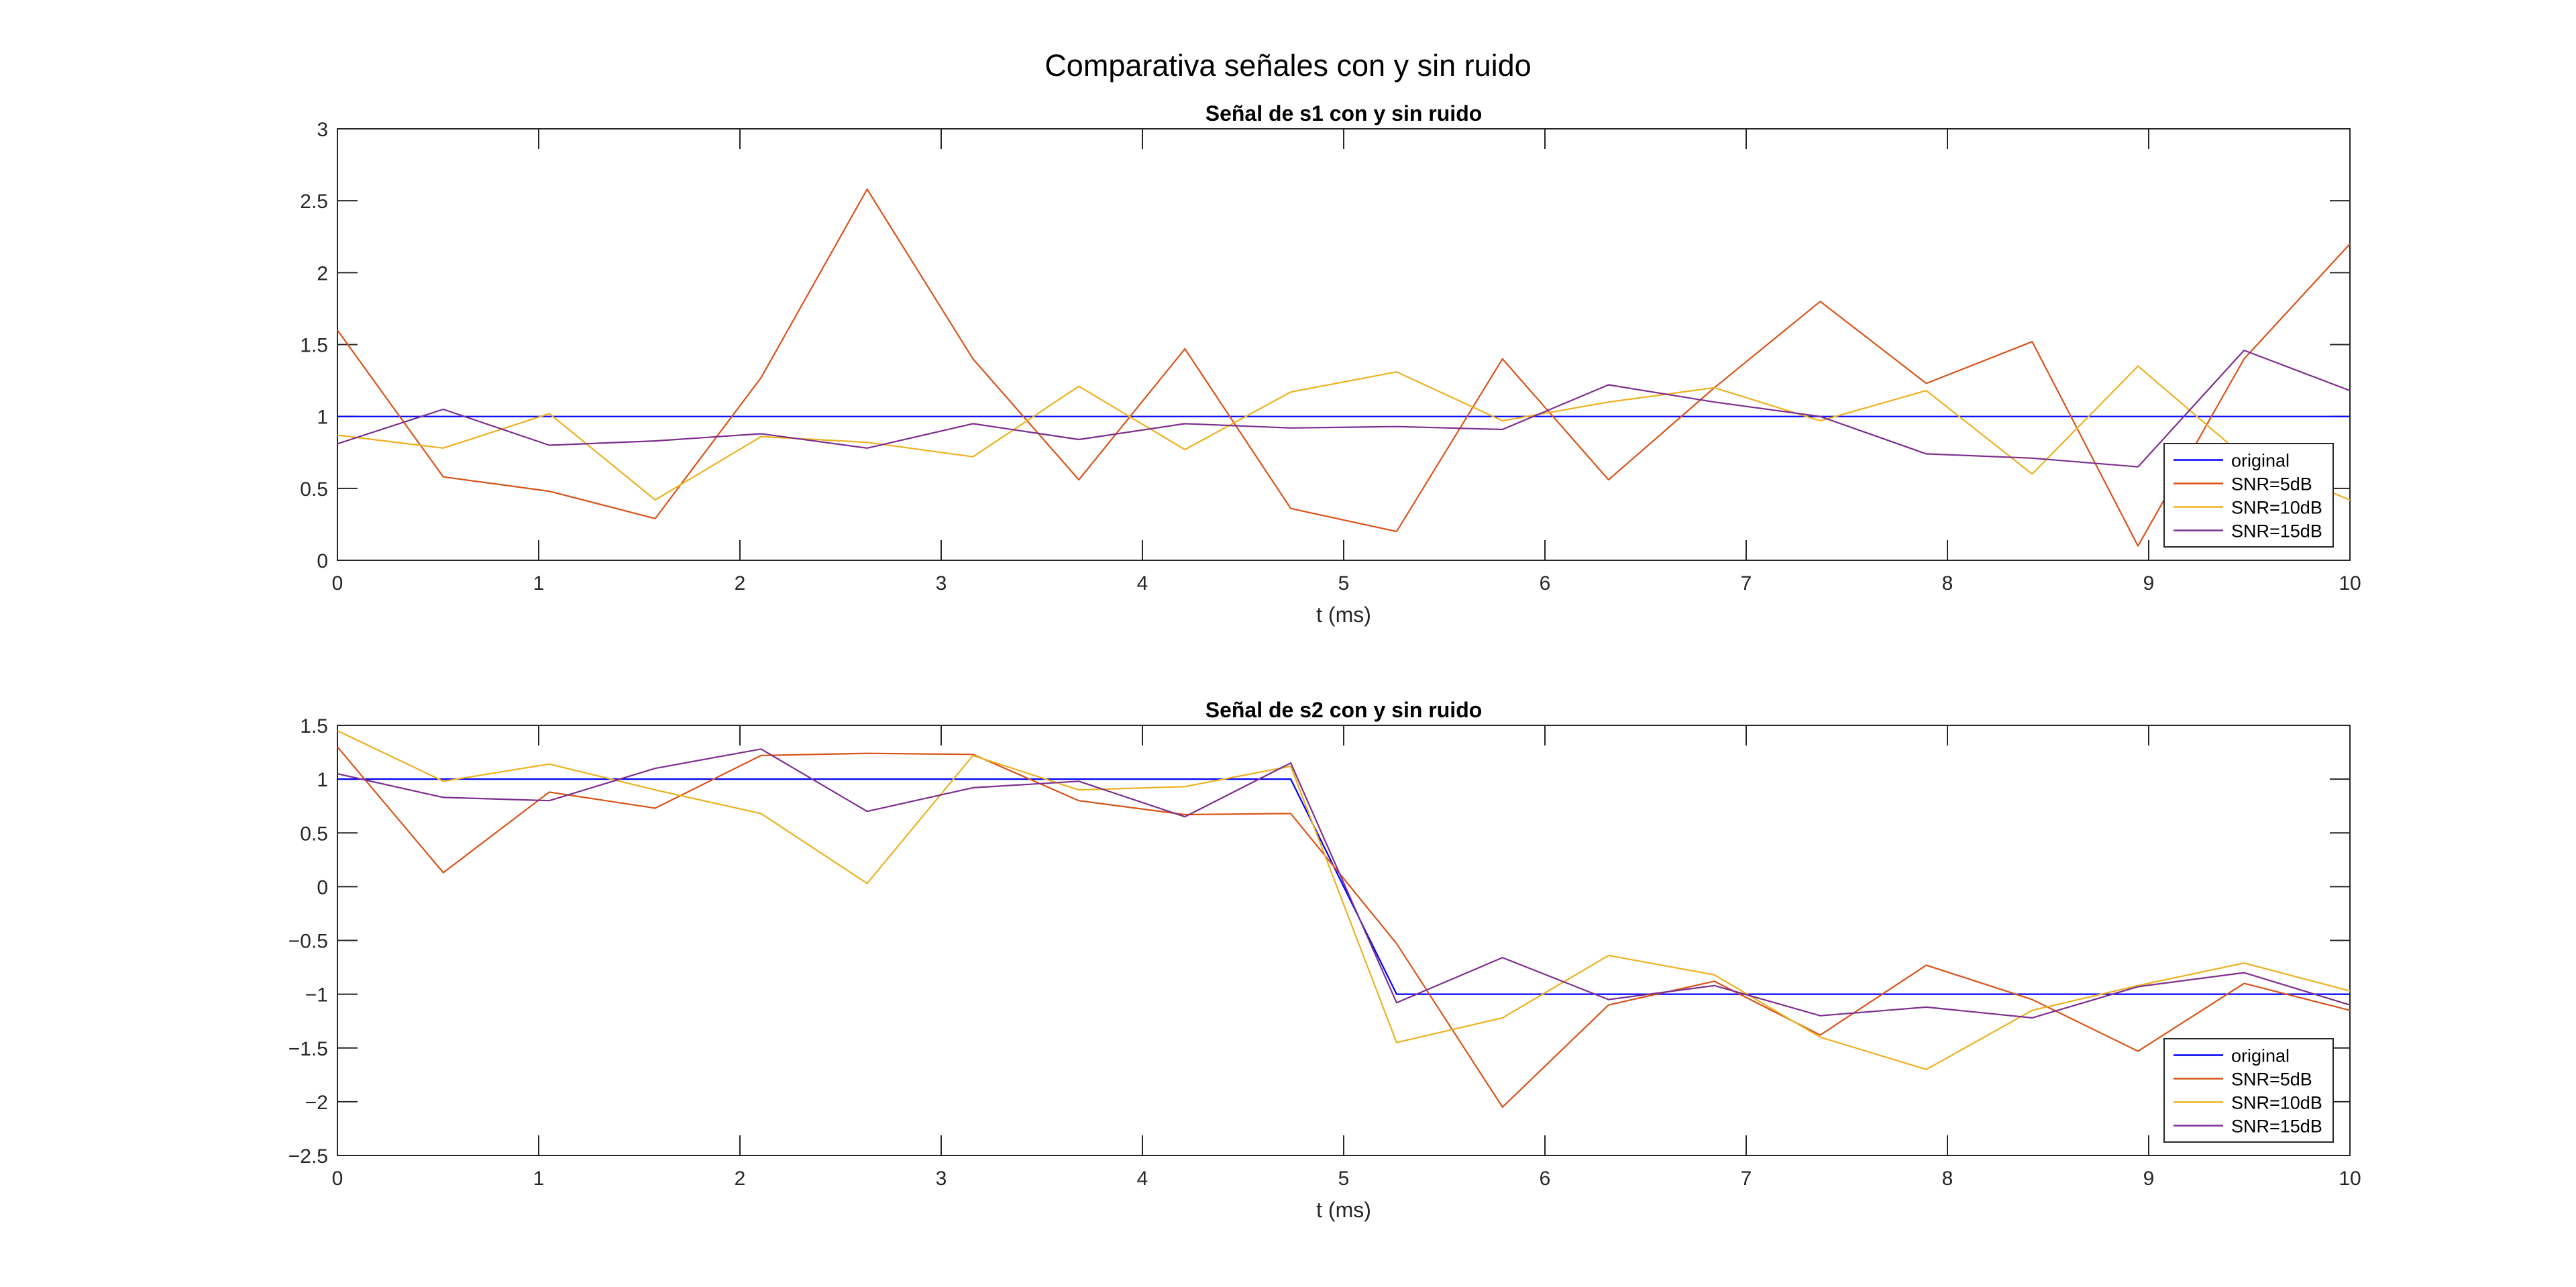 This screenshot has width=2576, height=1287. I want to click on figure-title: Comparativa señales con y sin ruido, so click(1288, 65).